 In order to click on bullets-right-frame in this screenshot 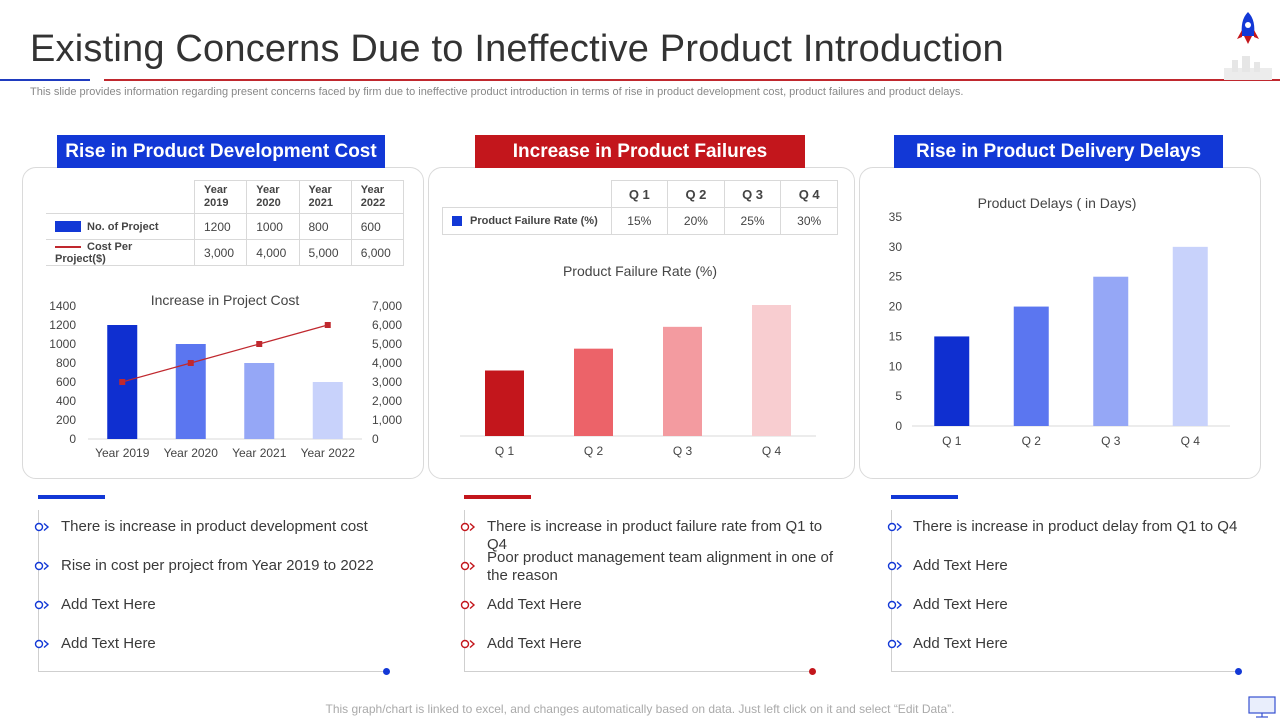, I will do `click(1065, 591)`.